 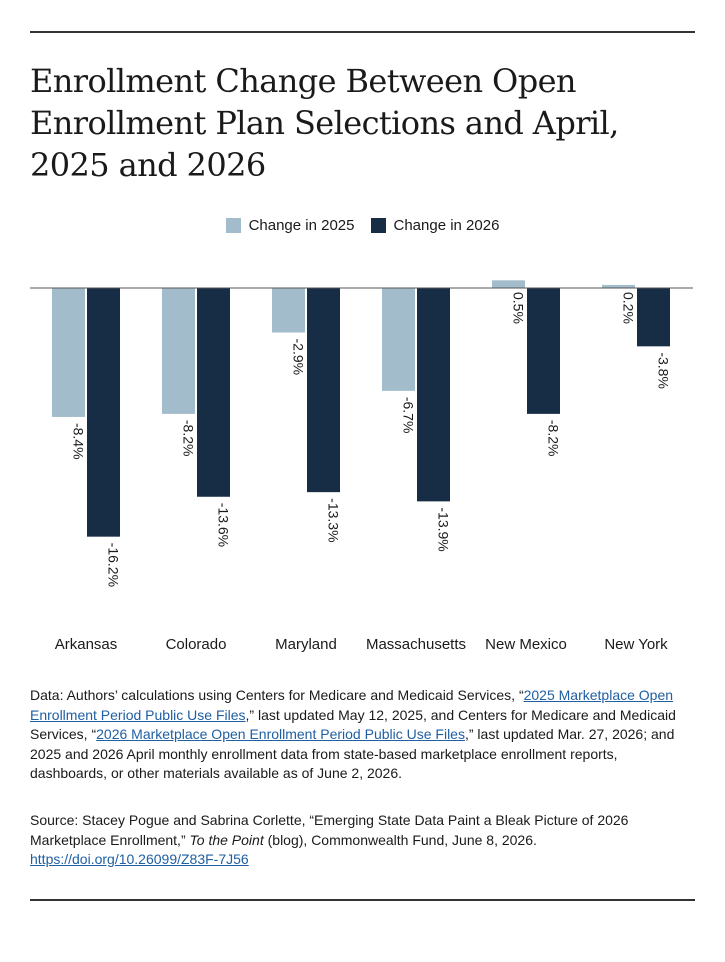 What do you see at coordinates (224, 525) in the screenshot?
I see `value-label-colorado-2026: -13.6%` at bounding box center [224, 525].